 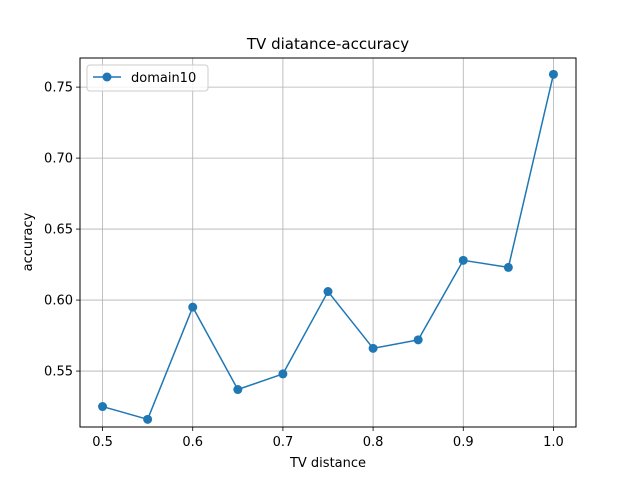 What do you see at coordinates (58, 372) in the screenshot?
I see `y-tick-label: 0.55` at bounding box center [58, 372].